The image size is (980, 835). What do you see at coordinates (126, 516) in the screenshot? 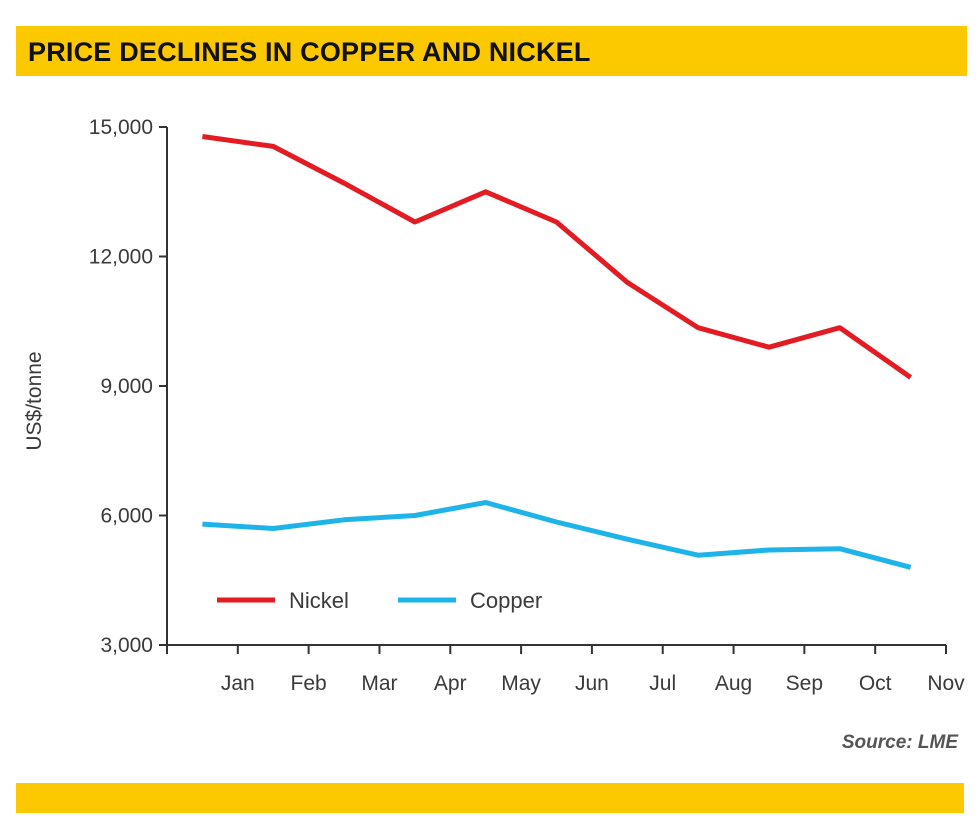
I see `y-tick-label: 6,000` at bounding box center [126, 516].